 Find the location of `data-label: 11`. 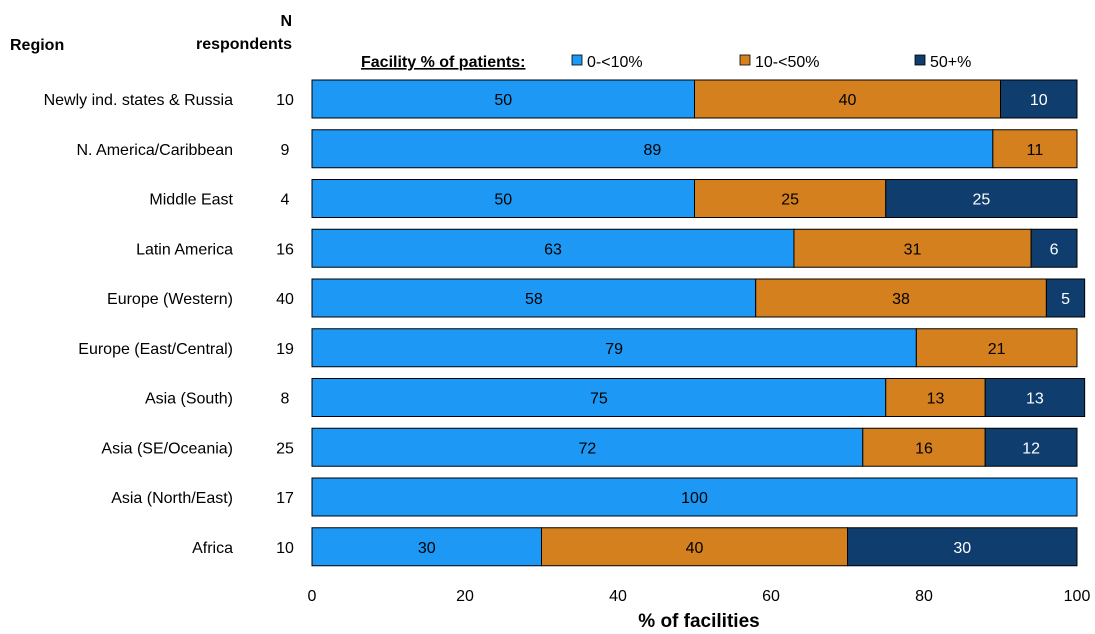

data-label: 11 is located at coordinates (1035, 150).